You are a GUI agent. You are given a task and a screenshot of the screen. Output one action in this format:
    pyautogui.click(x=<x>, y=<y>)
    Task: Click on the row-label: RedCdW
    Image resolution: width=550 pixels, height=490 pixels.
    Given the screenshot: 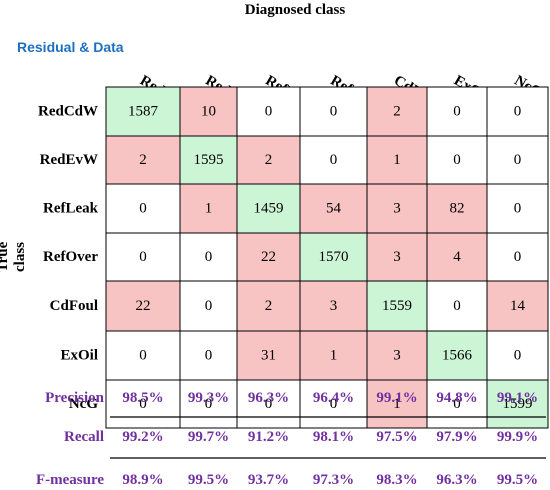 What is the action you would take?
    pyautogui.click(x=68, y=112)
    